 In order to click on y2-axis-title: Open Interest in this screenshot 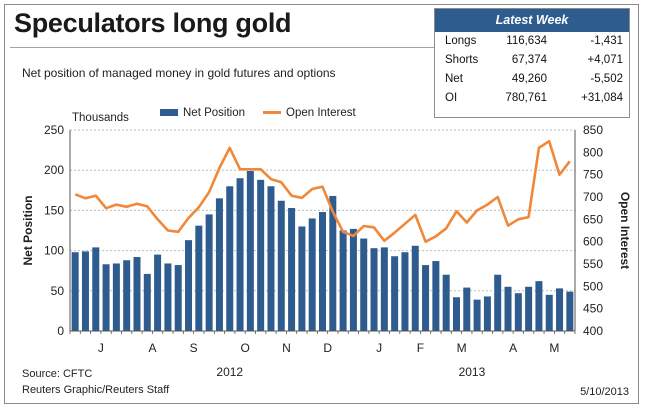, I will do `click(625, 230)`.